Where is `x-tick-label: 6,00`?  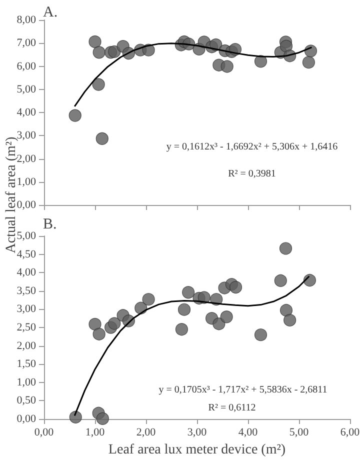
x-tick-label: 6,00 is located at coordinates (350, 432).